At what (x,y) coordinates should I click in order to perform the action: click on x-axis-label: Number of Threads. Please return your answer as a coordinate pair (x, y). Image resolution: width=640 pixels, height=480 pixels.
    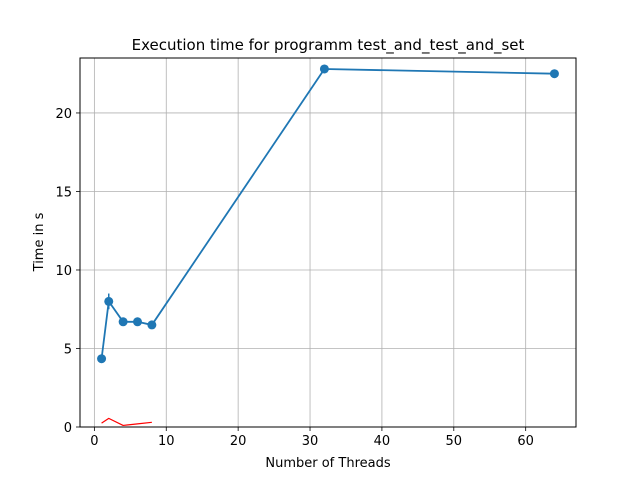
    Looking at the image, I should click on (327, 463).